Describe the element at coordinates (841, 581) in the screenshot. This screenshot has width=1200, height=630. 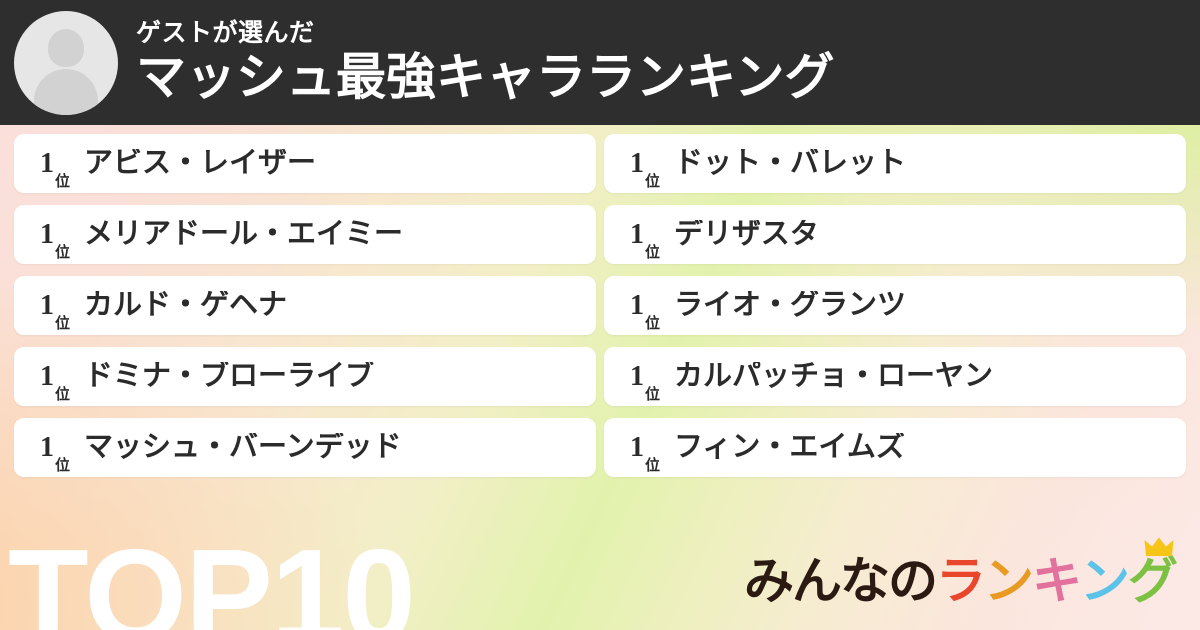
I see `logo-text-minnano: みんなの` at that location.